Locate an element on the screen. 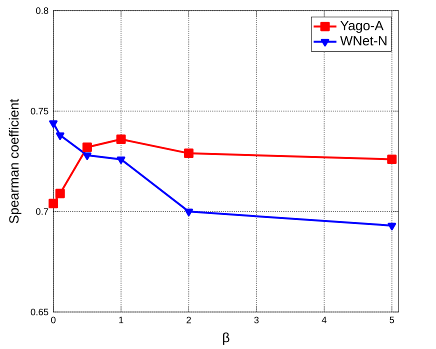  legend-label: WNet-N is located at coordinates (363, 41).